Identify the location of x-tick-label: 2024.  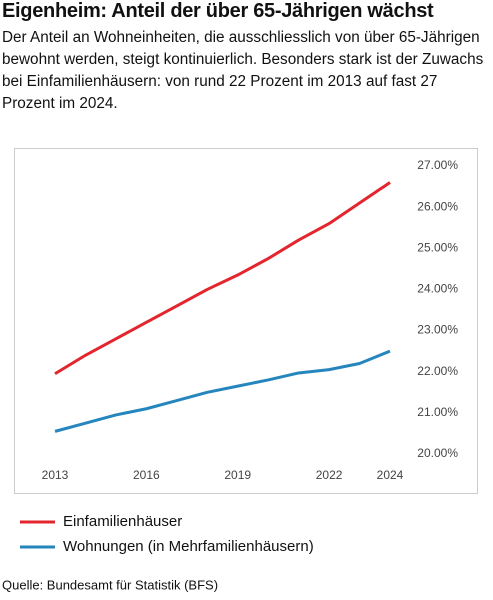
(390, 475).